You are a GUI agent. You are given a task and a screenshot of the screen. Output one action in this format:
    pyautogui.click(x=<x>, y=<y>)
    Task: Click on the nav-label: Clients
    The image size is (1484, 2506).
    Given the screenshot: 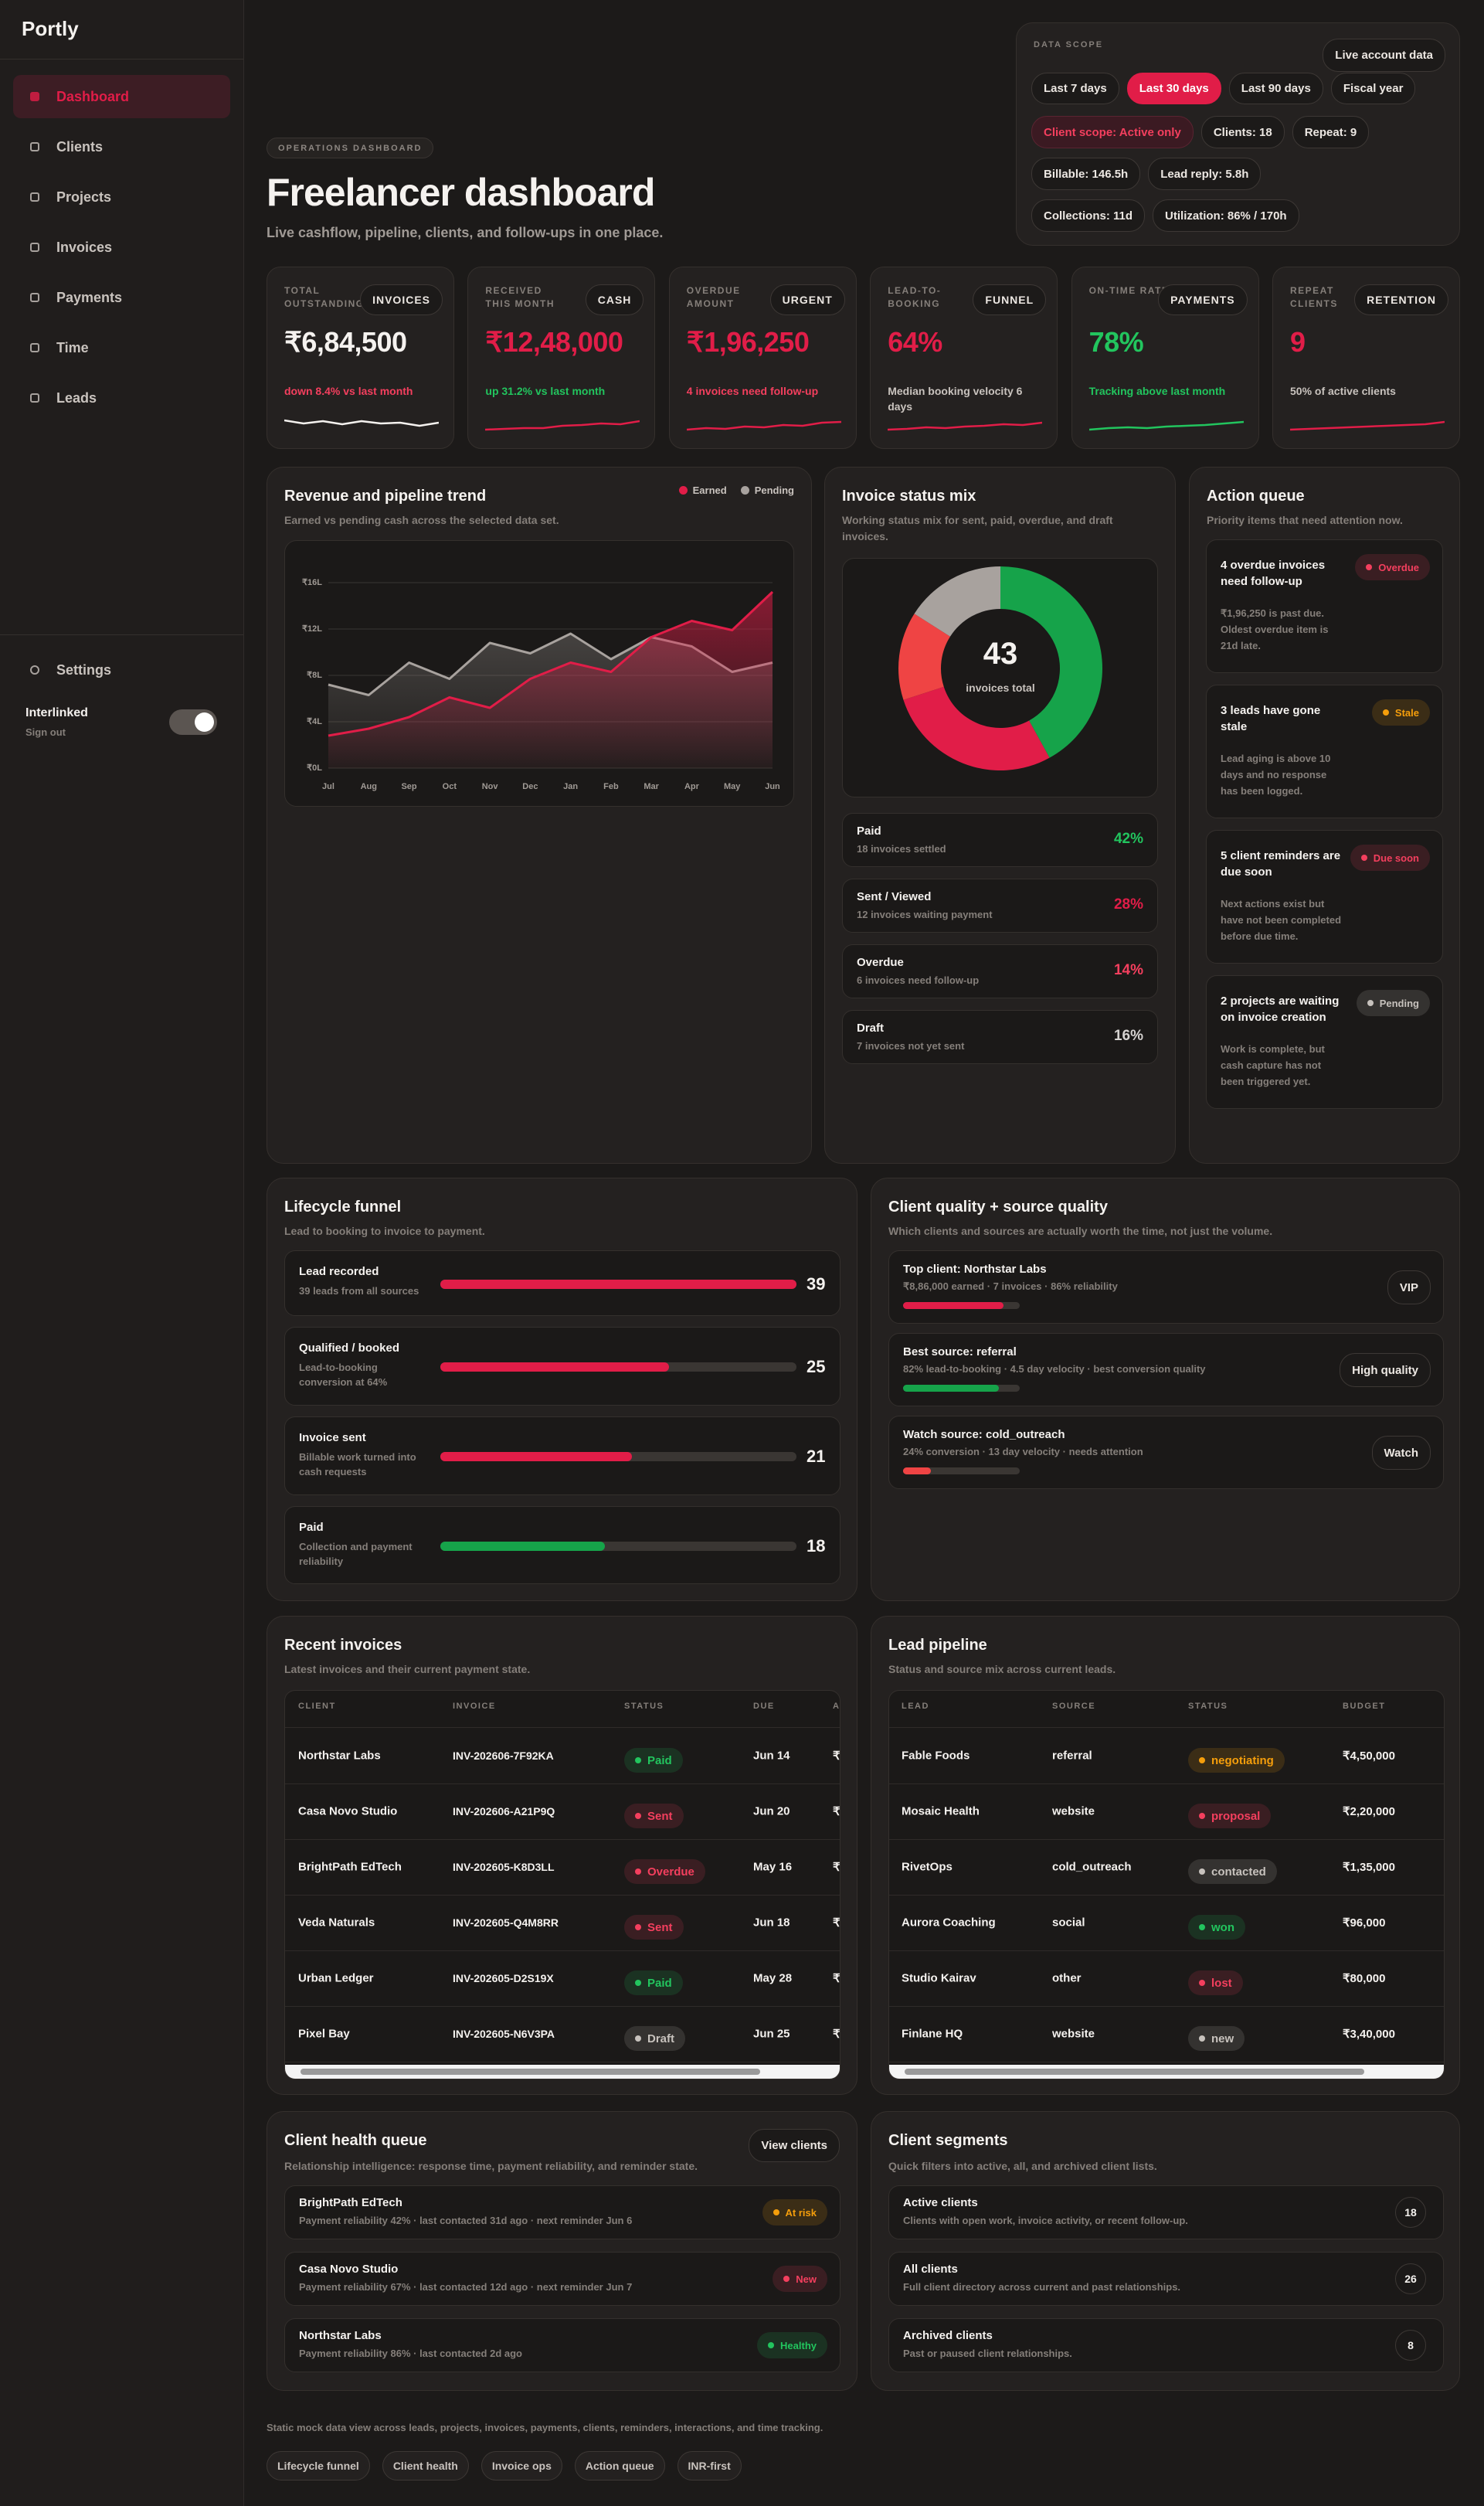 What is the action you would take?
    pyautogui.click(x=80, y=146)
    